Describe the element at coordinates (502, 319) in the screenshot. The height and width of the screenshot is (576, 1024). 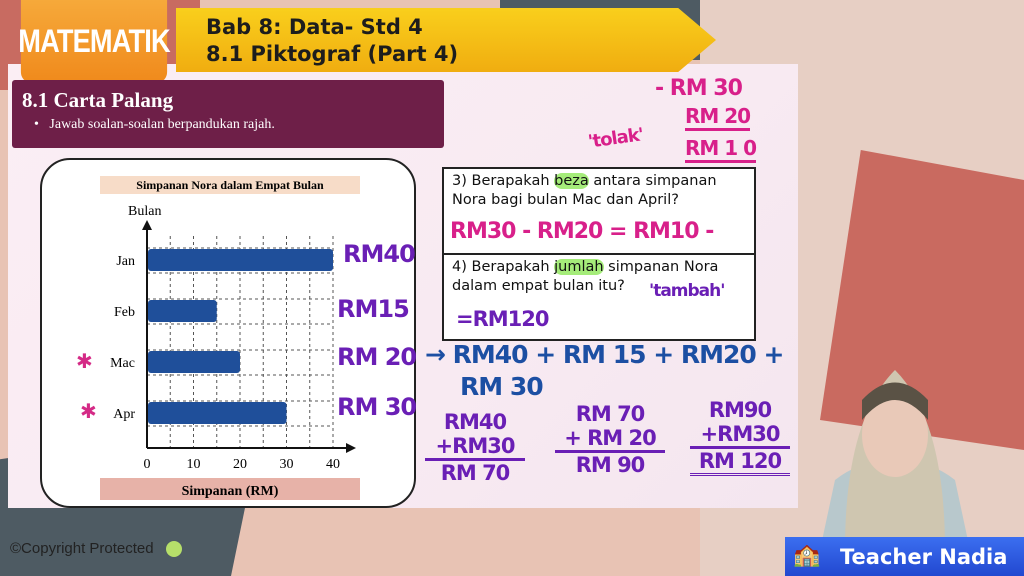
I see `q4-answer: =RM120` at that location.